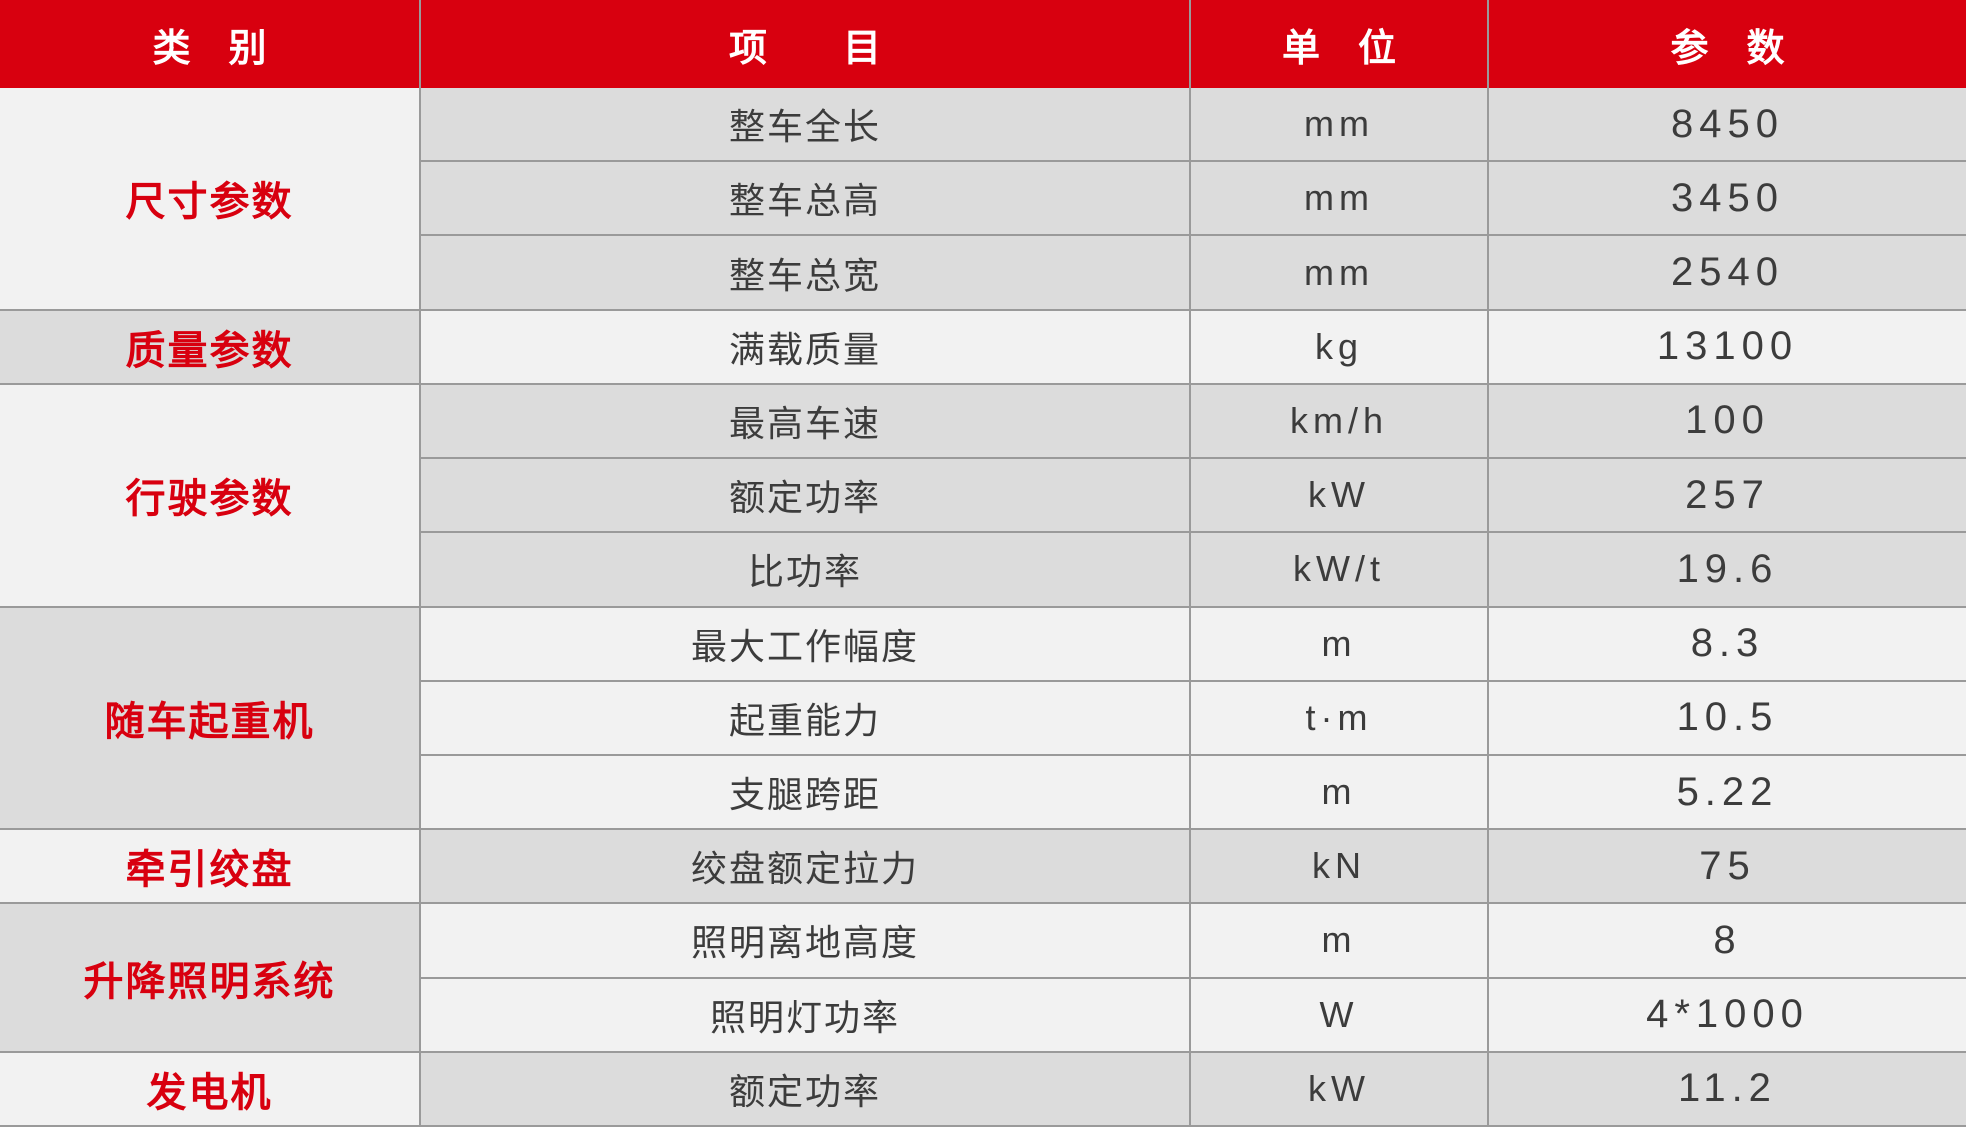 This screenshot has width=1966, height=1127. Describe the element at coordinates (210, 978) in the screenshot. I see `category-cell: 升降照明系统` at that location.